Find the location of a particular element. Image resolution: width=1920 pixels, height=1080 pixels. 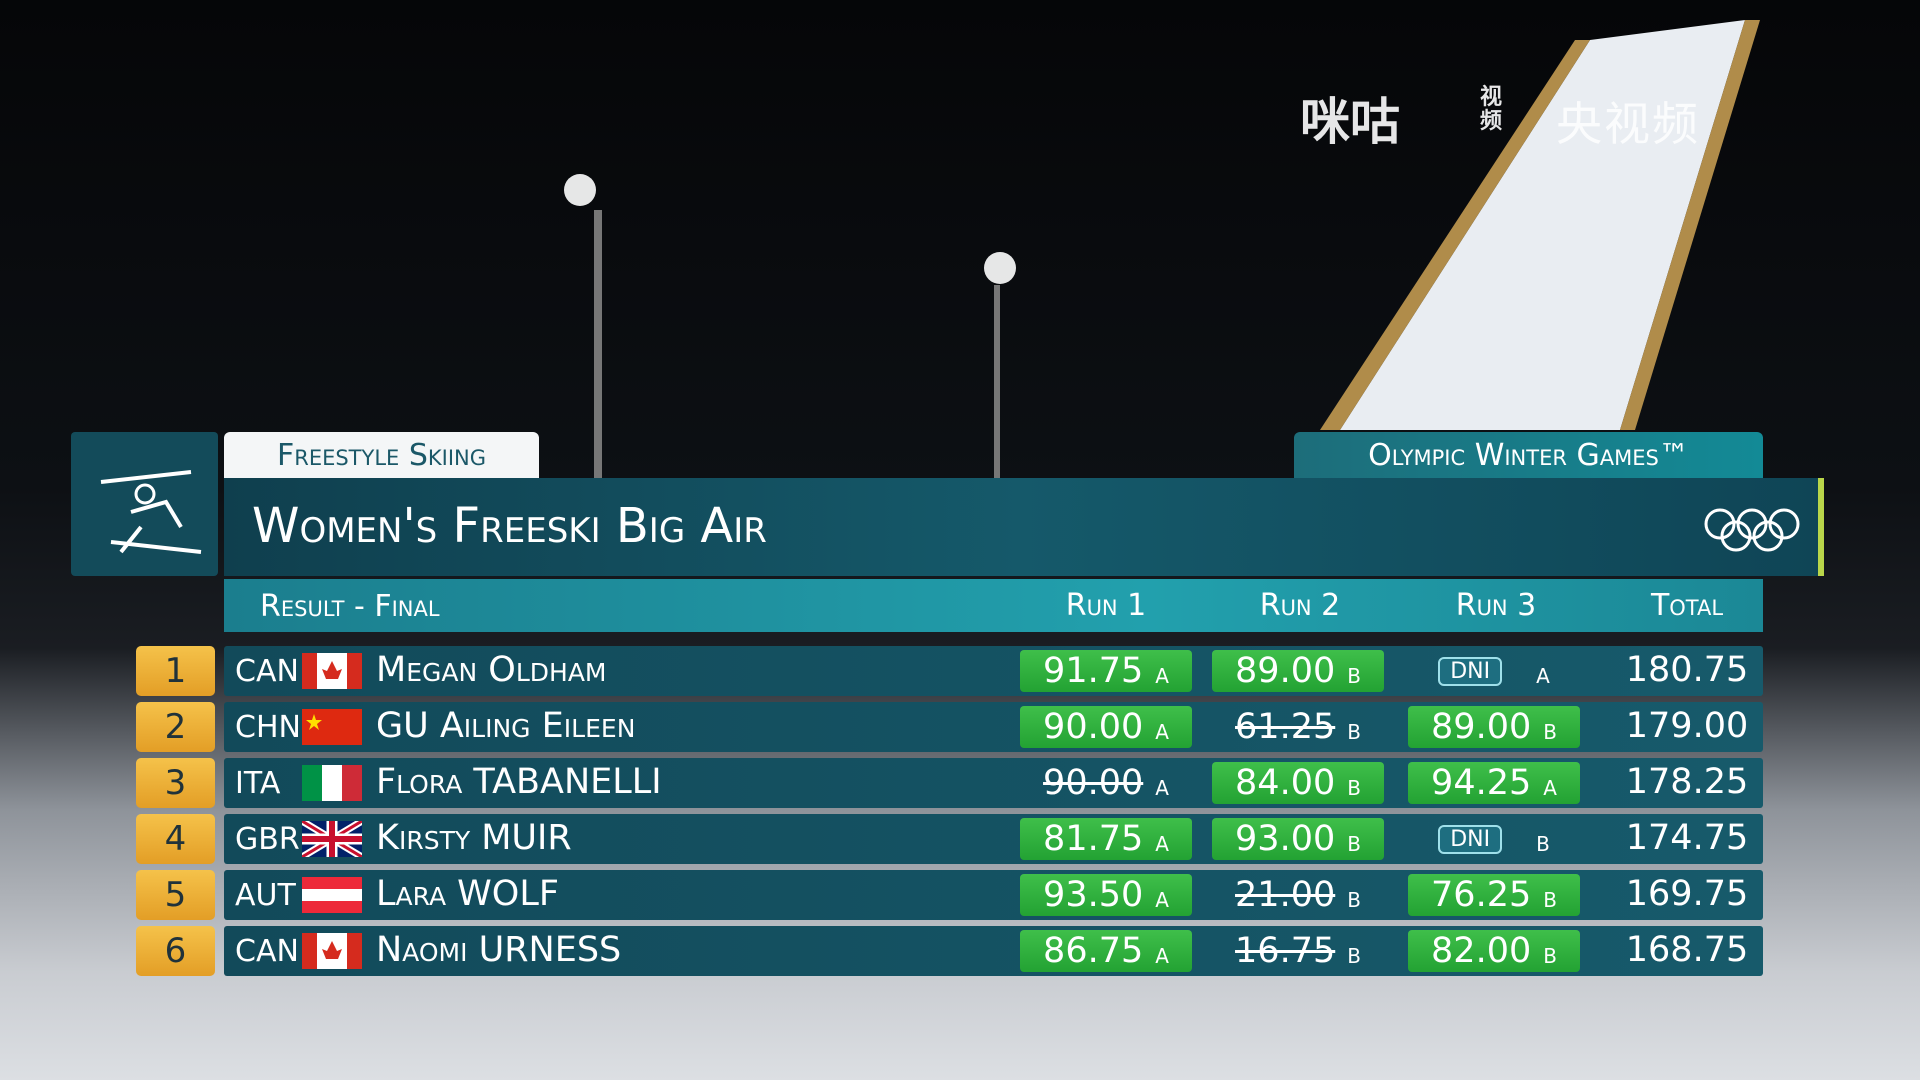

run-cell: 93.00 B is located at coordinates (1298, 839).